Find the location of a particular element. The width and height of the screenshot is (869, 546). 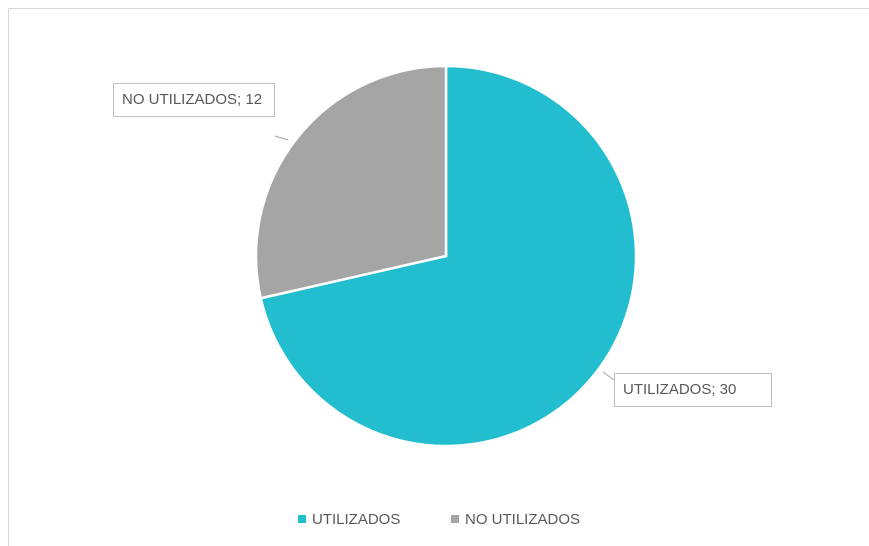

legend-label: UTILIZADOS is located at coordinates (356, 519).